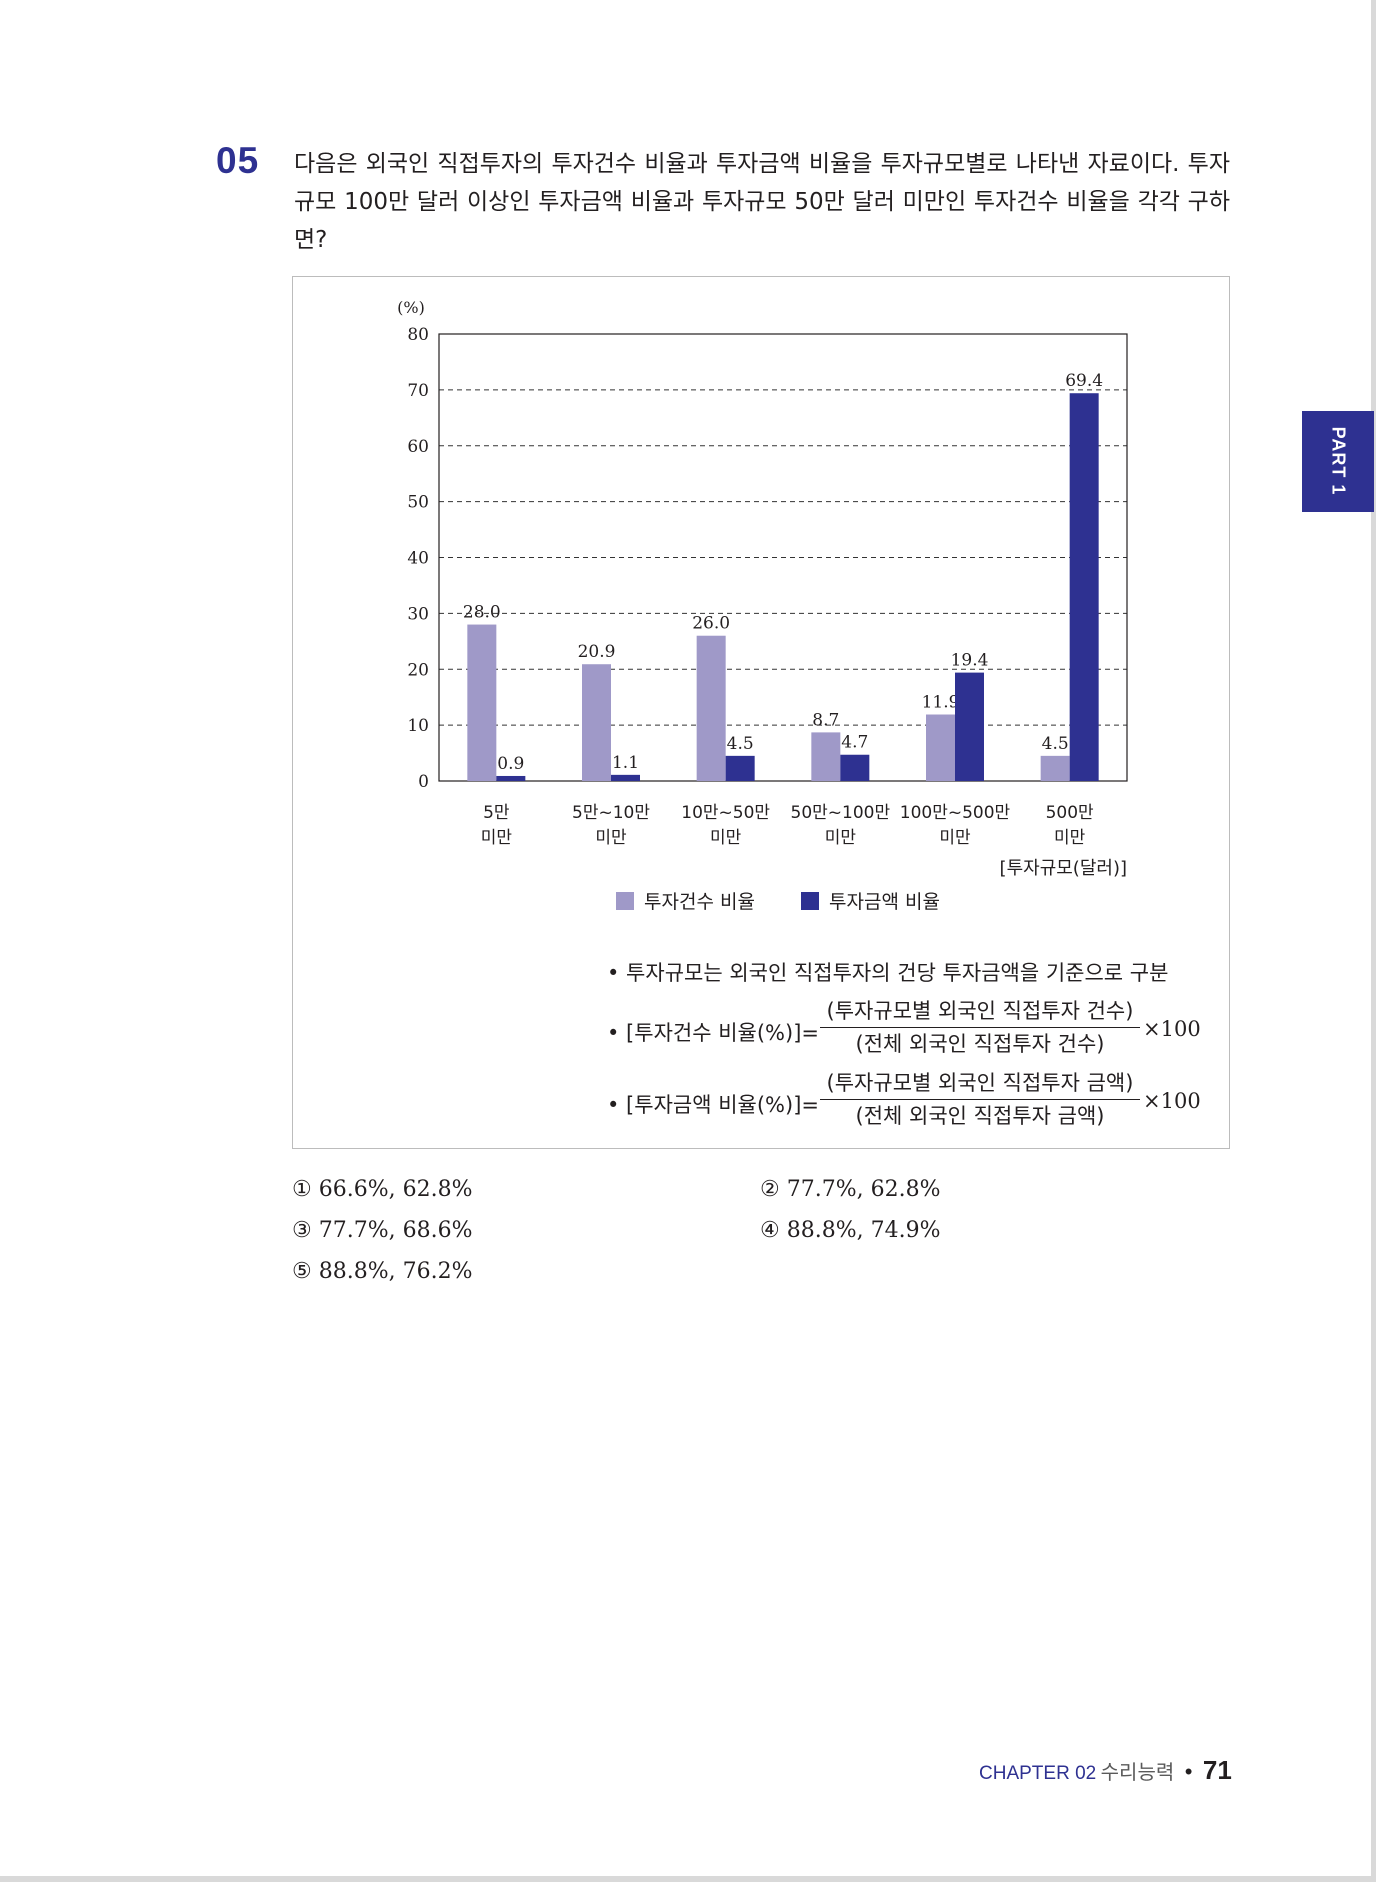 This screenshot has height=1882, width=1376. What do you see at coordinates (884, 902) in the screenshot?
I see `legend-label: 투자금액 비율` at bounding box center [884, 902].